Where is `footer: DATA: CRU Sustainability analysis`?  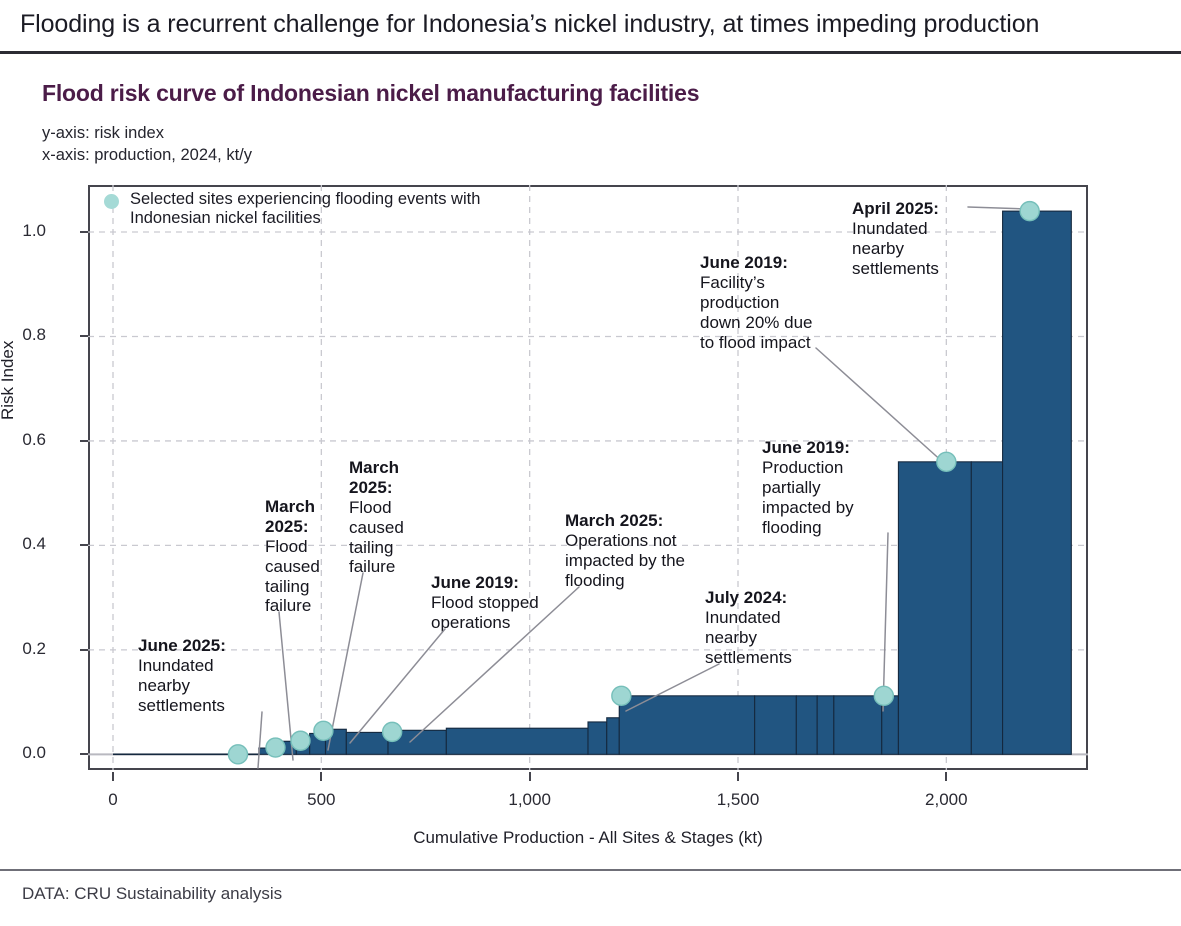
footer: DATA: CRU Sustainability analysis is located at coordinates (590, 897).